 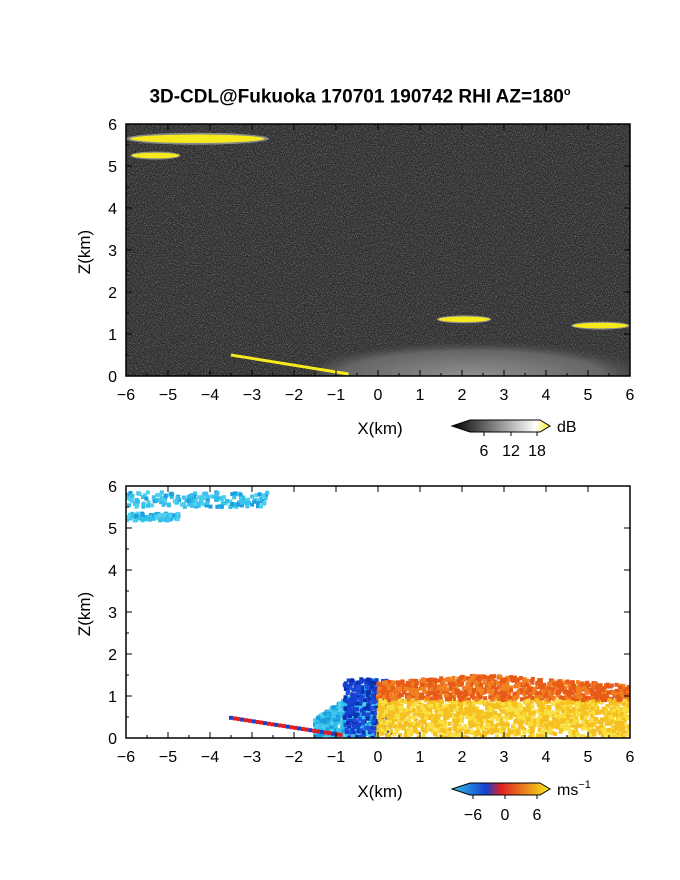 What do you see at coordinates (356, 97) in the screenshot?
I see `page-title-text: 3D-CDL@Fukuoka 170701 190742 RHI AZ=180` at bounding box center [356, 97].